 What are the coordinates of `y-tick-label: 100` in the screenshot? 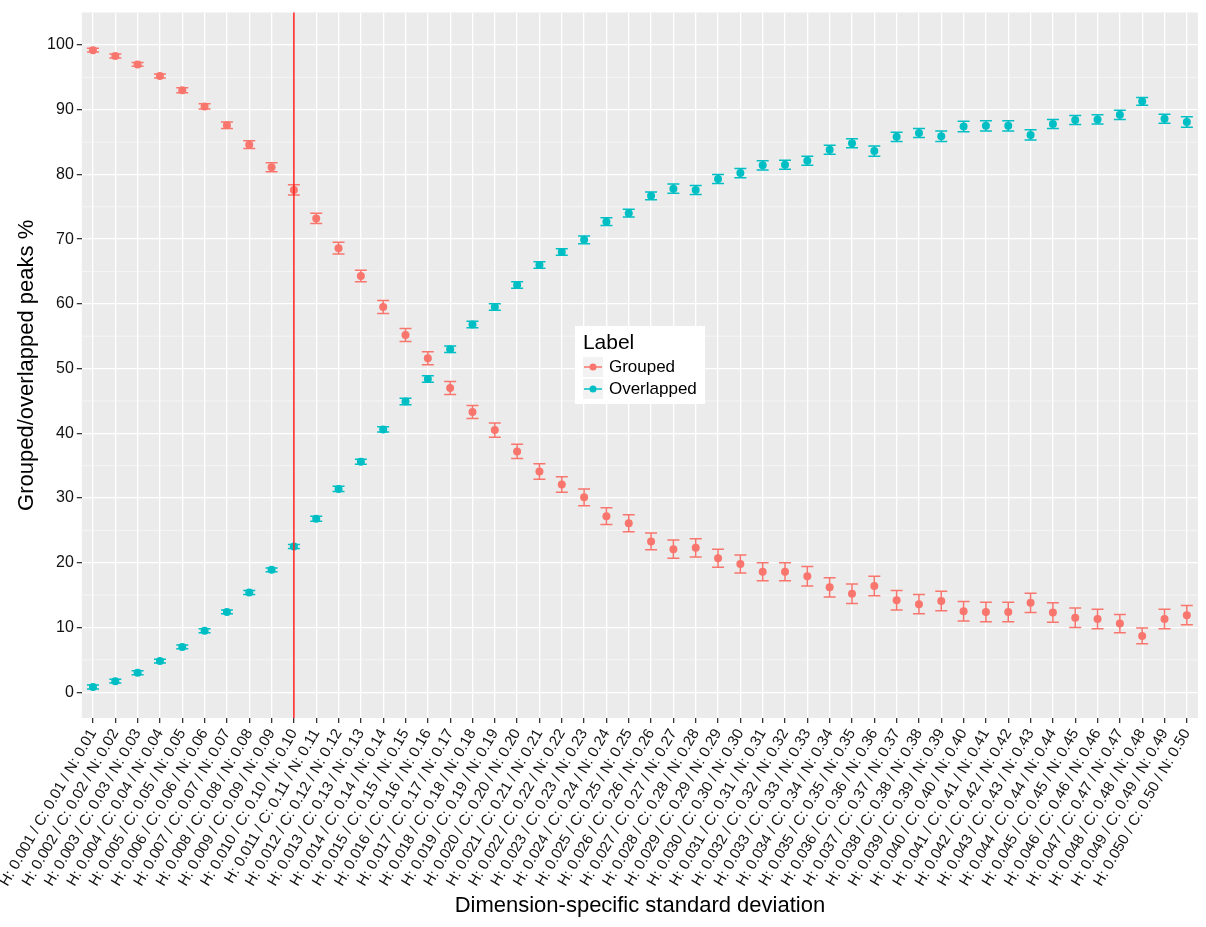 It's located at (60, 44).